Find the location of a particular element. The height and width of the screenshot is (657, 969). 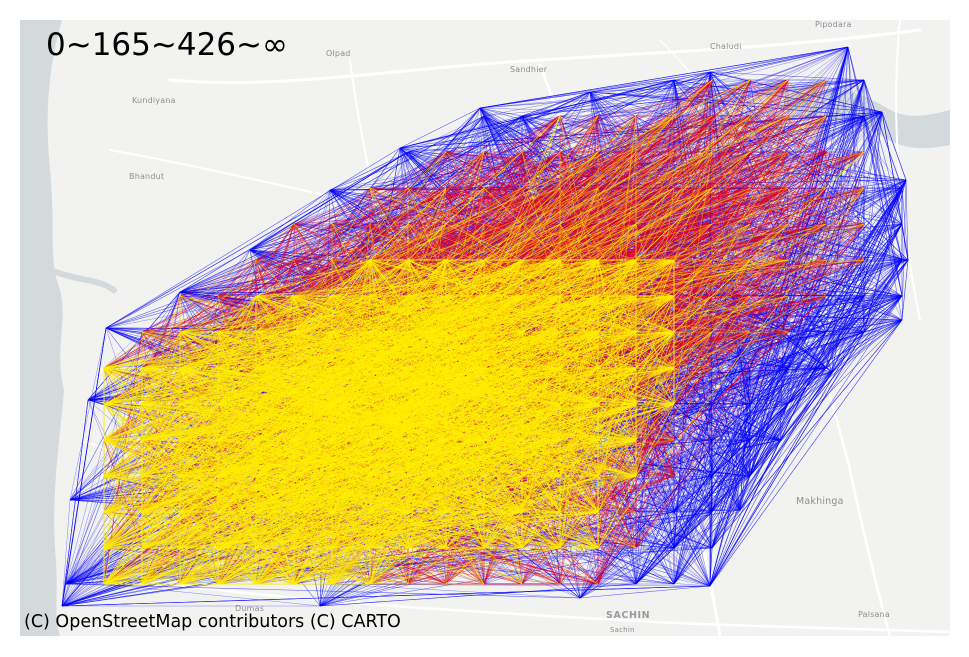

place-sandhier: Sandhier is located at coordinates (529, 69).